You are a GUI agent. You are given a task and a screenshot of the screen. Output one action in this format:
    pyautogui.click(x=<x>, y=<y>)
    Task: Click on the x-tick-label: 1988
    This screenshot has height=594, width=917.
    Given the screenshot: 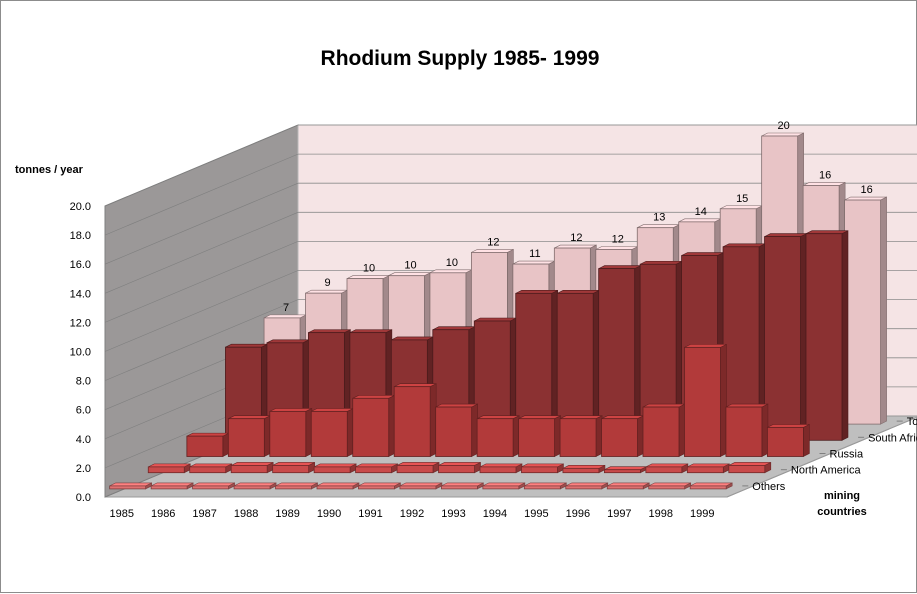 What is the action you would take?
    pyautogui.click(x=246, y=514)
    